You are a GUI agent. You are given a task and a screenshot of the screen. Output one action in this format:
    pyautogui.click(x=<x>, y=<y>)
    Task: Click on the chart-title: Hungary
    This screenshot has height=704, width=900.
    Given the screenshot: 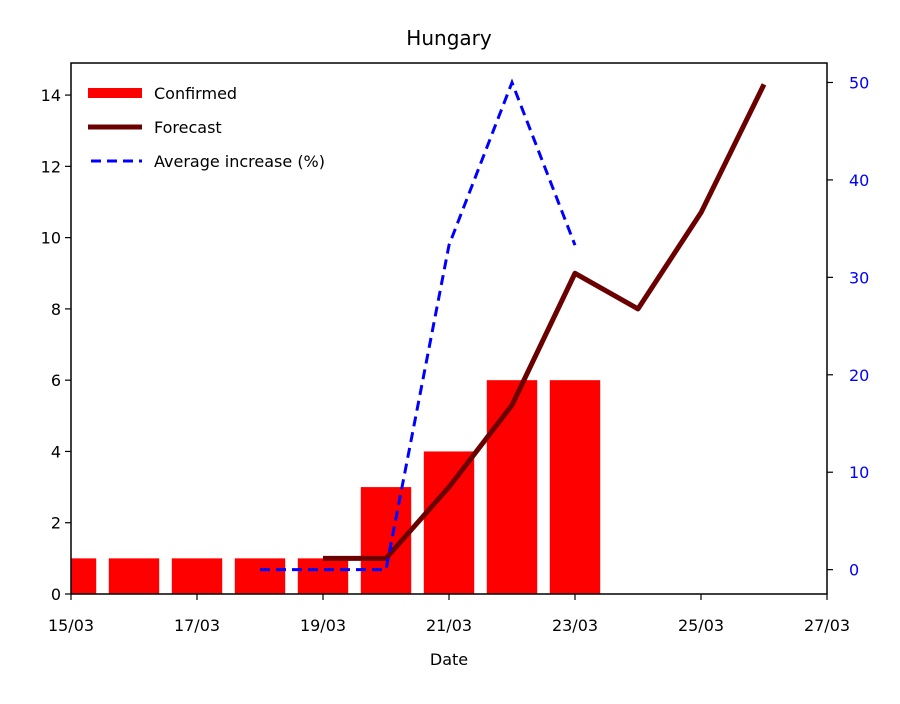 What is the action you would take?
    pyautogui.click(x=449, y=38)
    